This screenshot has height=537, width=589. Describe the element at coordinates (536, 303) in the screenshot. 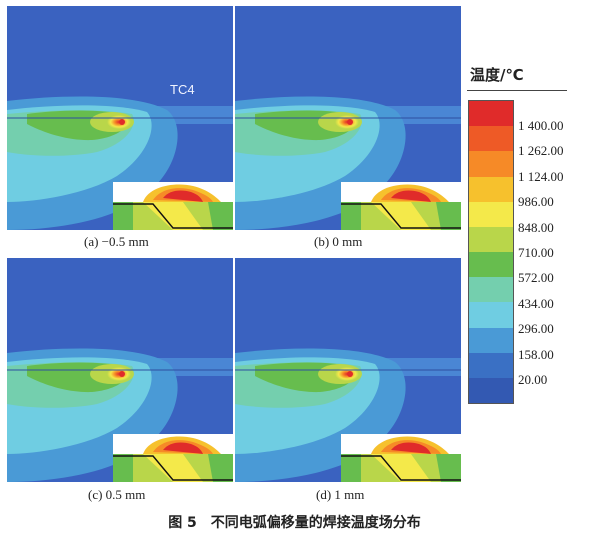

I see `legend-tick-label: 434.00` at that location.